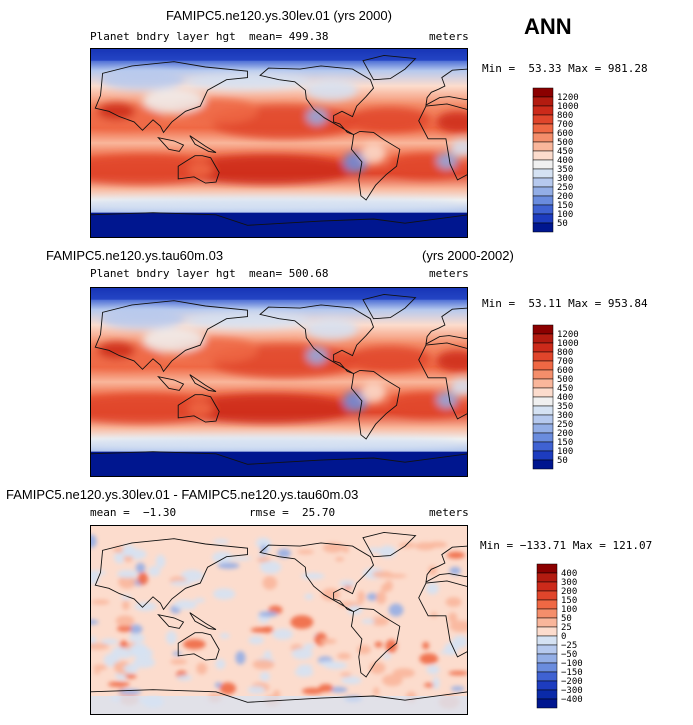  I want to click on panel2-colorbar-label-6: 450, so click(565, 389).